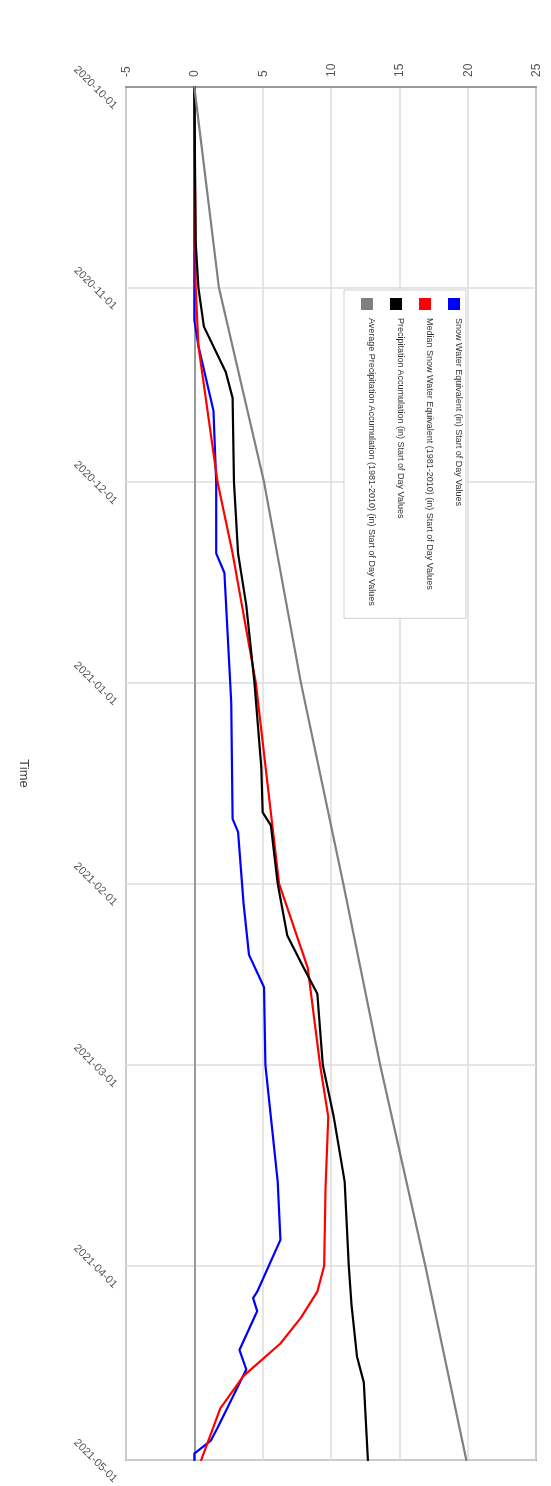  What do you see at coordinates (399, 70) in the screenshot?
I see `x-tick-label: 15` at bounding box center [399, 70].